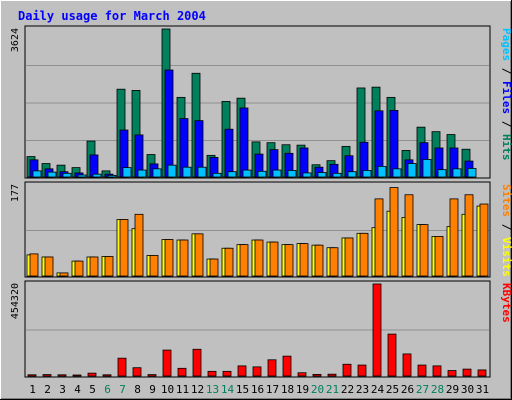 The width and height of the screenshot is (512, 400). Describe the element at coordinates (15, 193) in the screenshot. I see `y-max-label: 177` at that location.